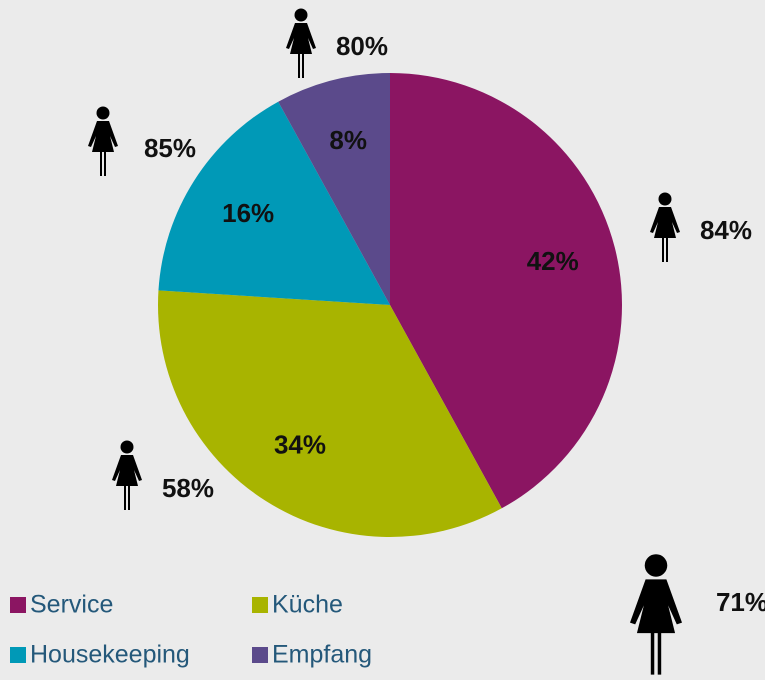  What do you see at coordinates (307, 605) in the screenshot?
I see `legend-label: Küche` at bounding box center [307, 605].